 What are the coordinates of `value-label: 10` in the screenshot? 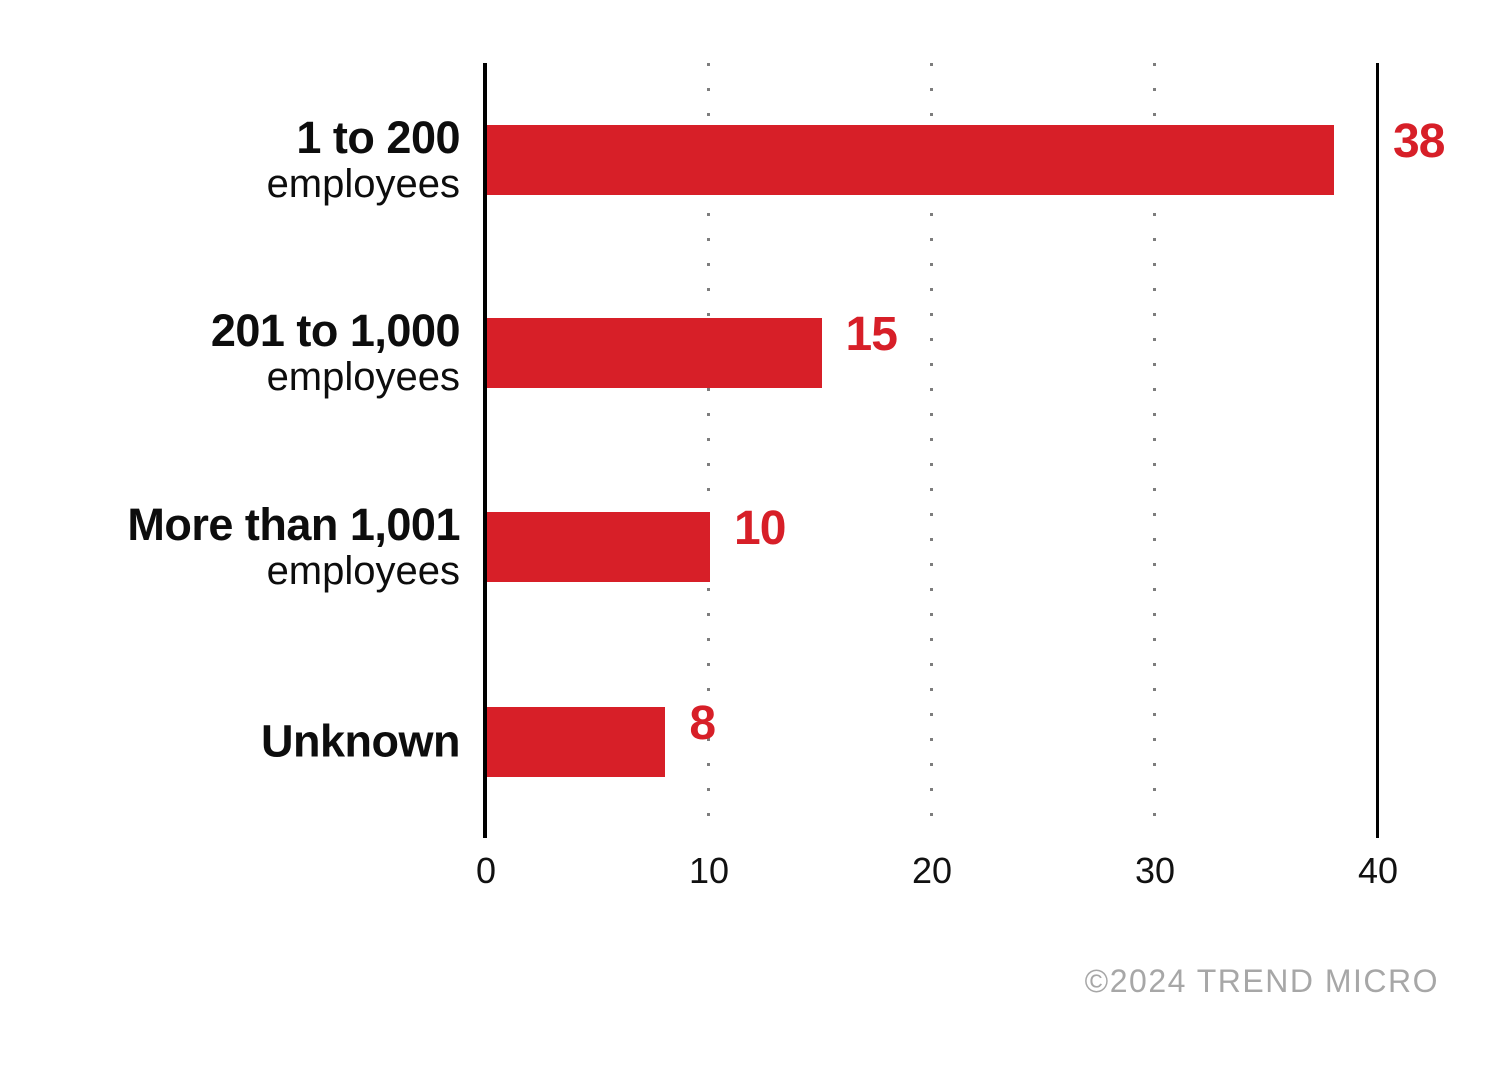 It's located at (760, 528).